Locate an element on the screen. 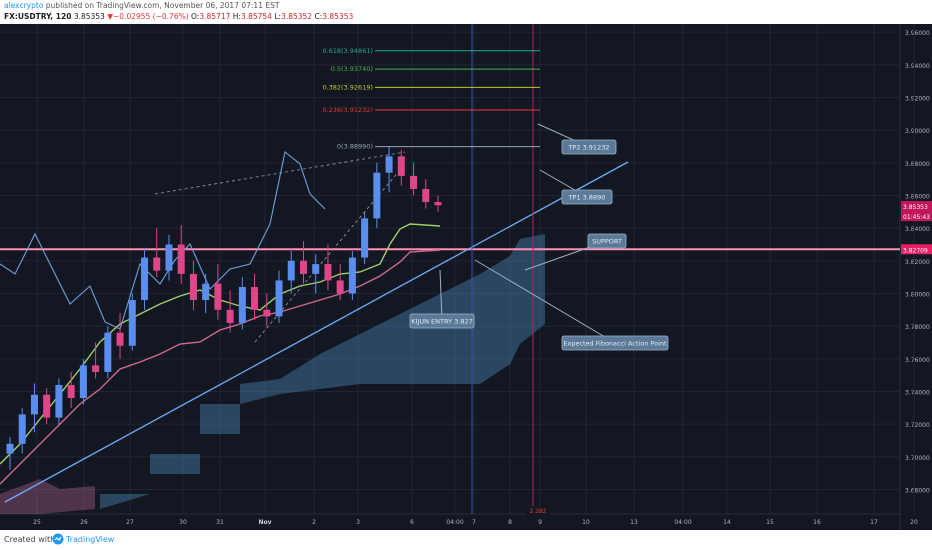 The height and width of the screenshot is (550, 932). countdown-badge: 01:45:43 is located at coordinates (916, 217).